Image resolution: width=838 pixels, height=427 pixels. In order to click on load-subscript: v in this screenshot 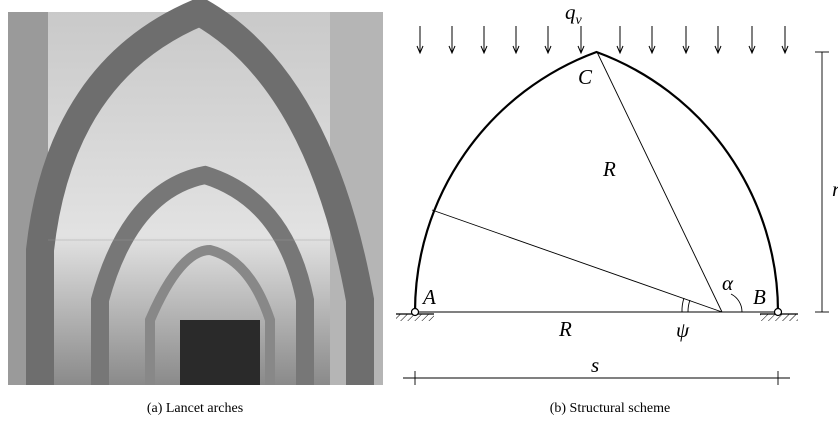, I will do `click(579, 20)`.